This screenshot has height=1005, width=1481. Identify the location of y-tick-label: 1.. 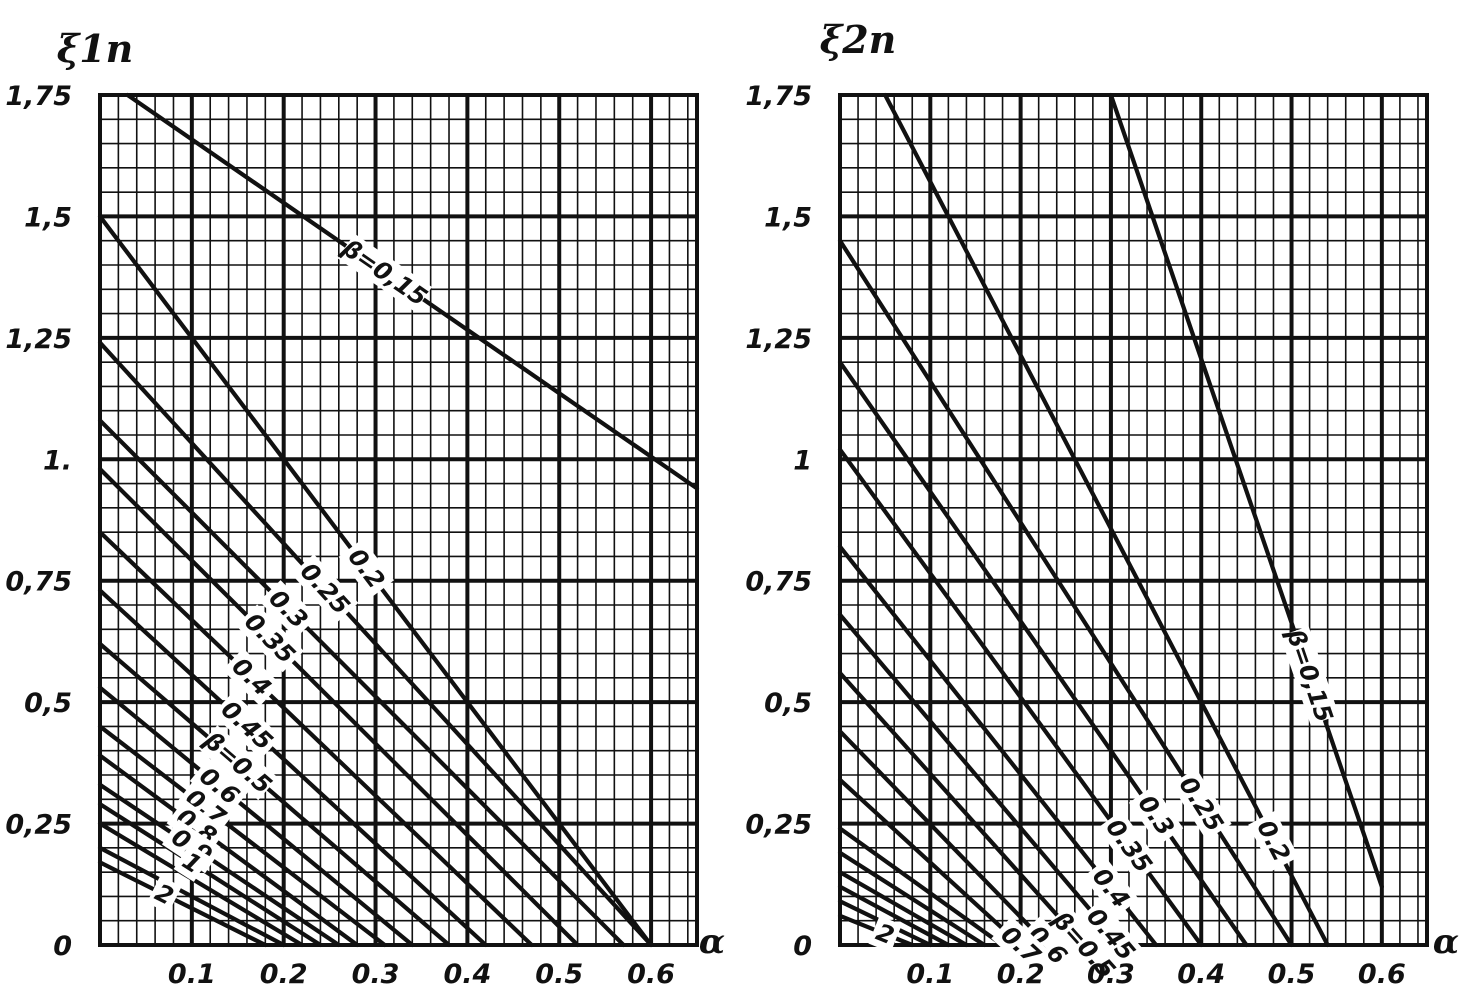
(57, 460).